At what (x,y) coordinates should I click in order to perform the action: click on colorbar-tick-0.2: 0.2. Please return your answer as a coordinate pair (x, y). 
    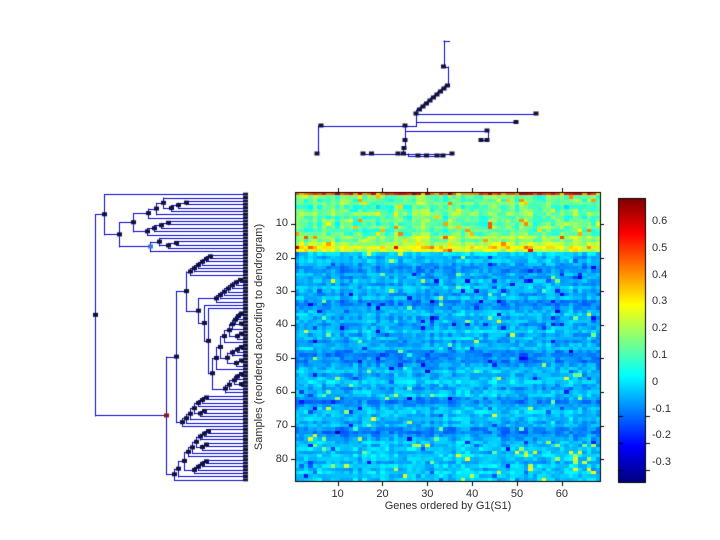
    Looking at the image, I should click on (660, 328).